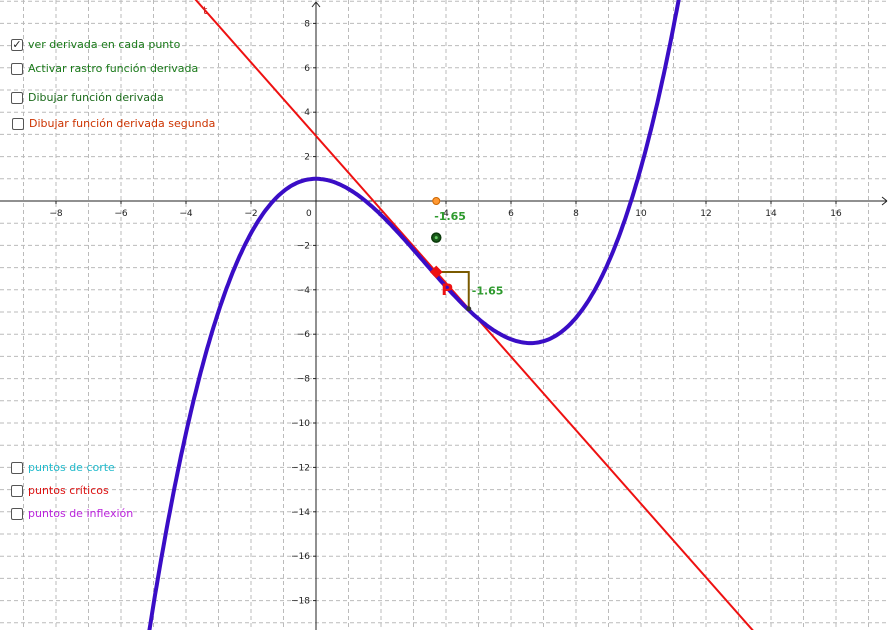  What do you see at coordinates (307, 158) in the screenshot?
I see `y-tick-label: 2` at bounding box center [307, 158].